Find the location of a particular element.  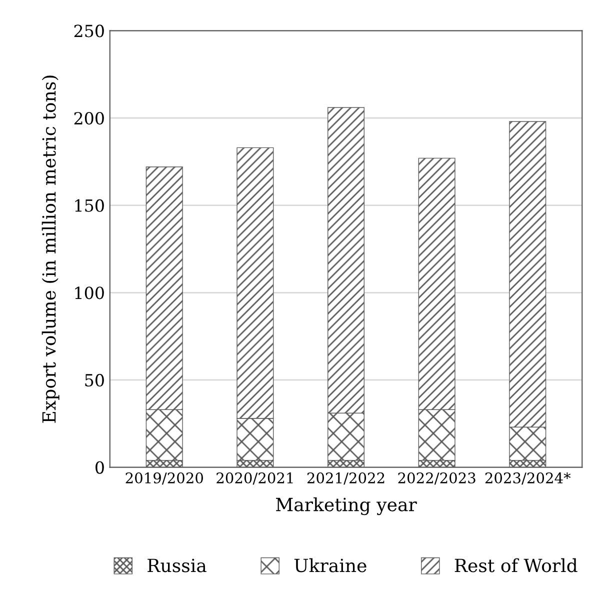

y-tick-label: 0 is located at coordinates (100, 467).